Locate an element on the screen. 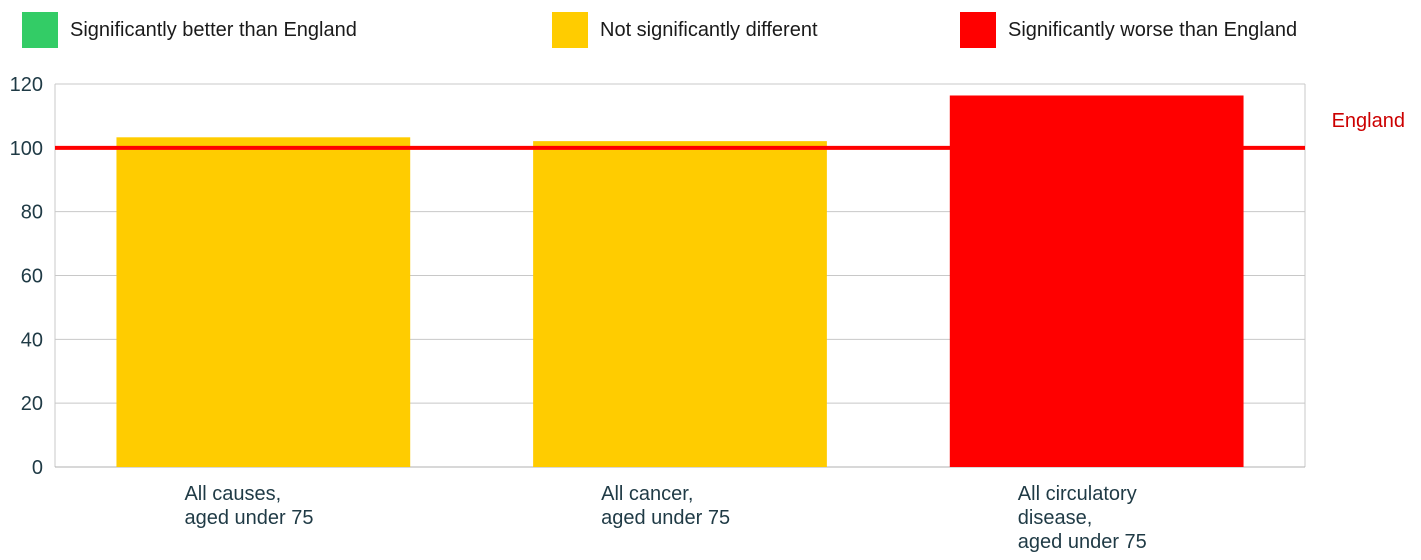 Image resolution: width=1421 pixels, height=560 pixels. legend-item-better: Significantly better than England is located at coordinates (189, 30).